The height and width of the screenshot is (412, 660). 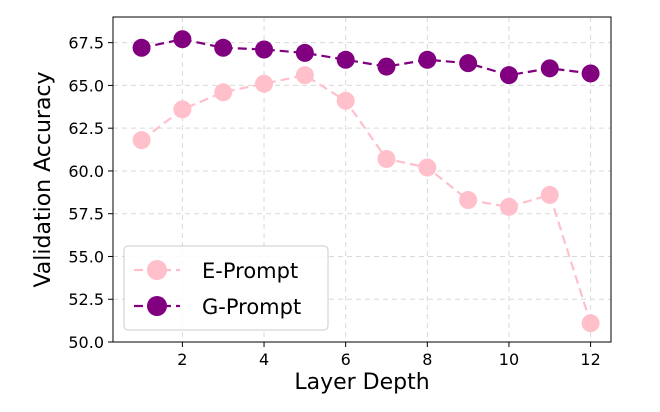 I want to click on g-prompt-line, so click(x=366, y=57).